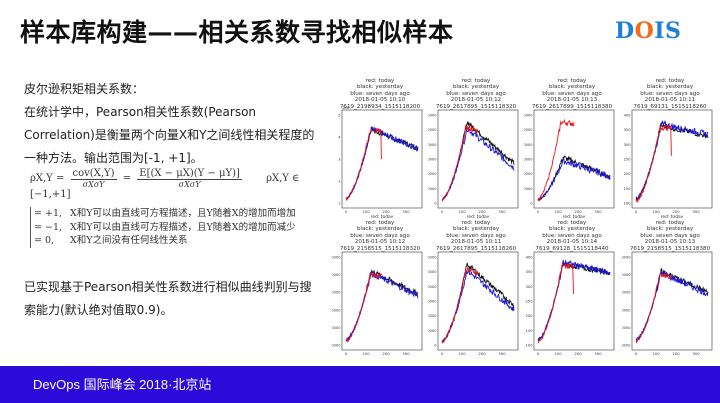  Describe the element at coordinates (168, 287) in the screenshot. I see `summary-line: 已实现基于Pearson相关性系数进行相似曲线判别与搜` at that location.